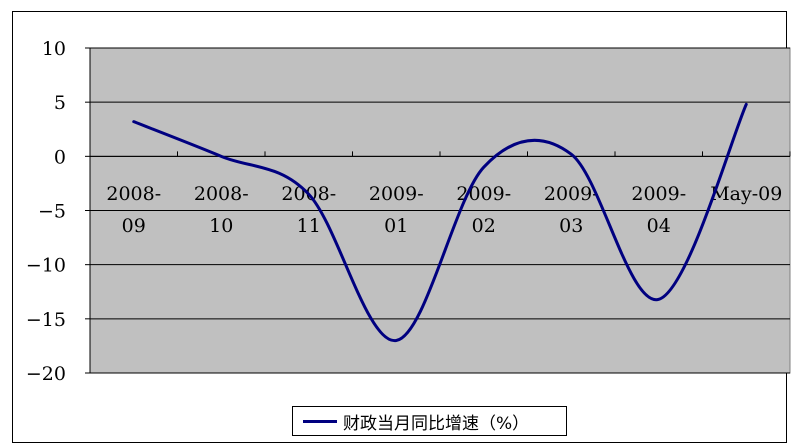  I want to click on x-tick-label: 01, so click(396, 226).